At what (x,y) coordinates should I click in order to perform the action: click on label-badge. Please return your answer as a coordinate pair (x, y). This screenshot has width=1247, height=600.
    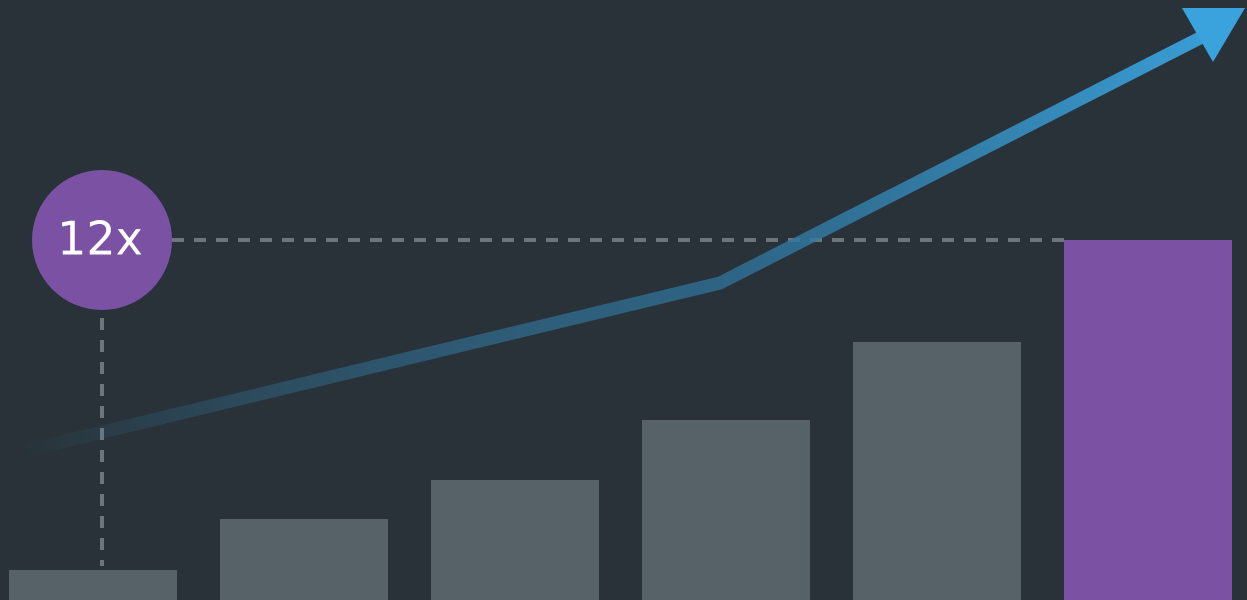
    Looking at the image, I should click on (102, 240).